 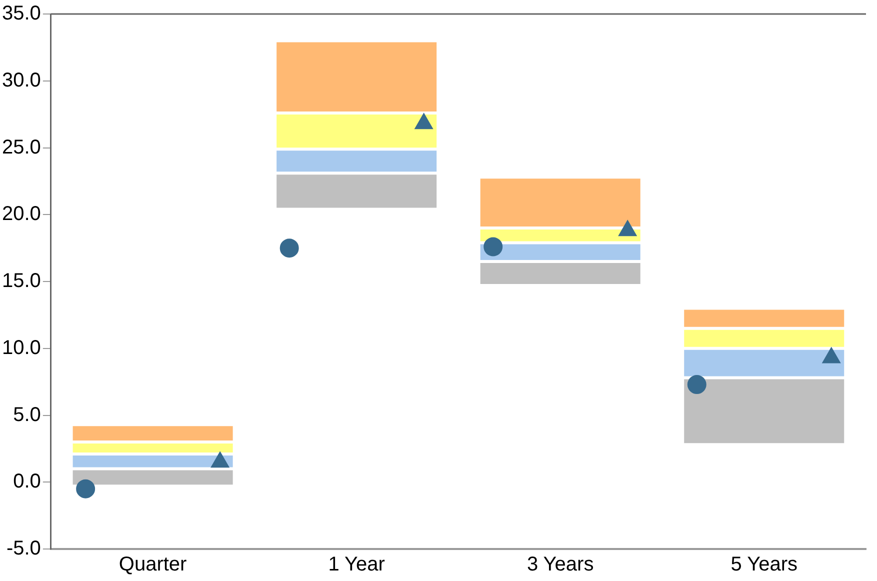 What do you see at coordinates (560, 565) in the screenshot?
I see `x-tick-label: 3 Years` at bounding box center [560, 565].